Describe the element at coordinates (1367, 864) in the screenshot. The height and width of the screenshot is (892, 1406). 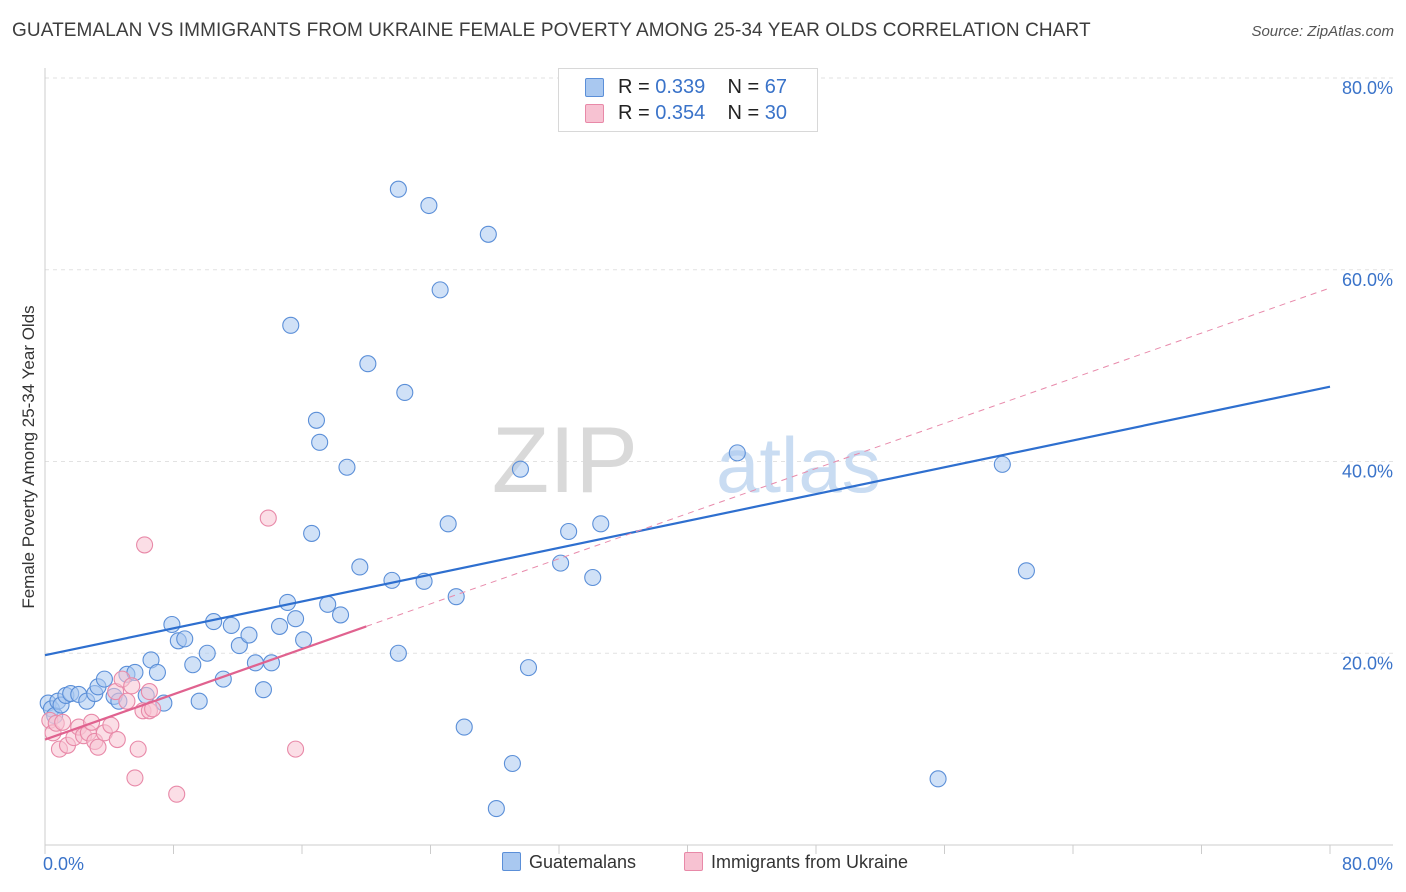
I see `x-tick-label-max: 80.0%` at that location.